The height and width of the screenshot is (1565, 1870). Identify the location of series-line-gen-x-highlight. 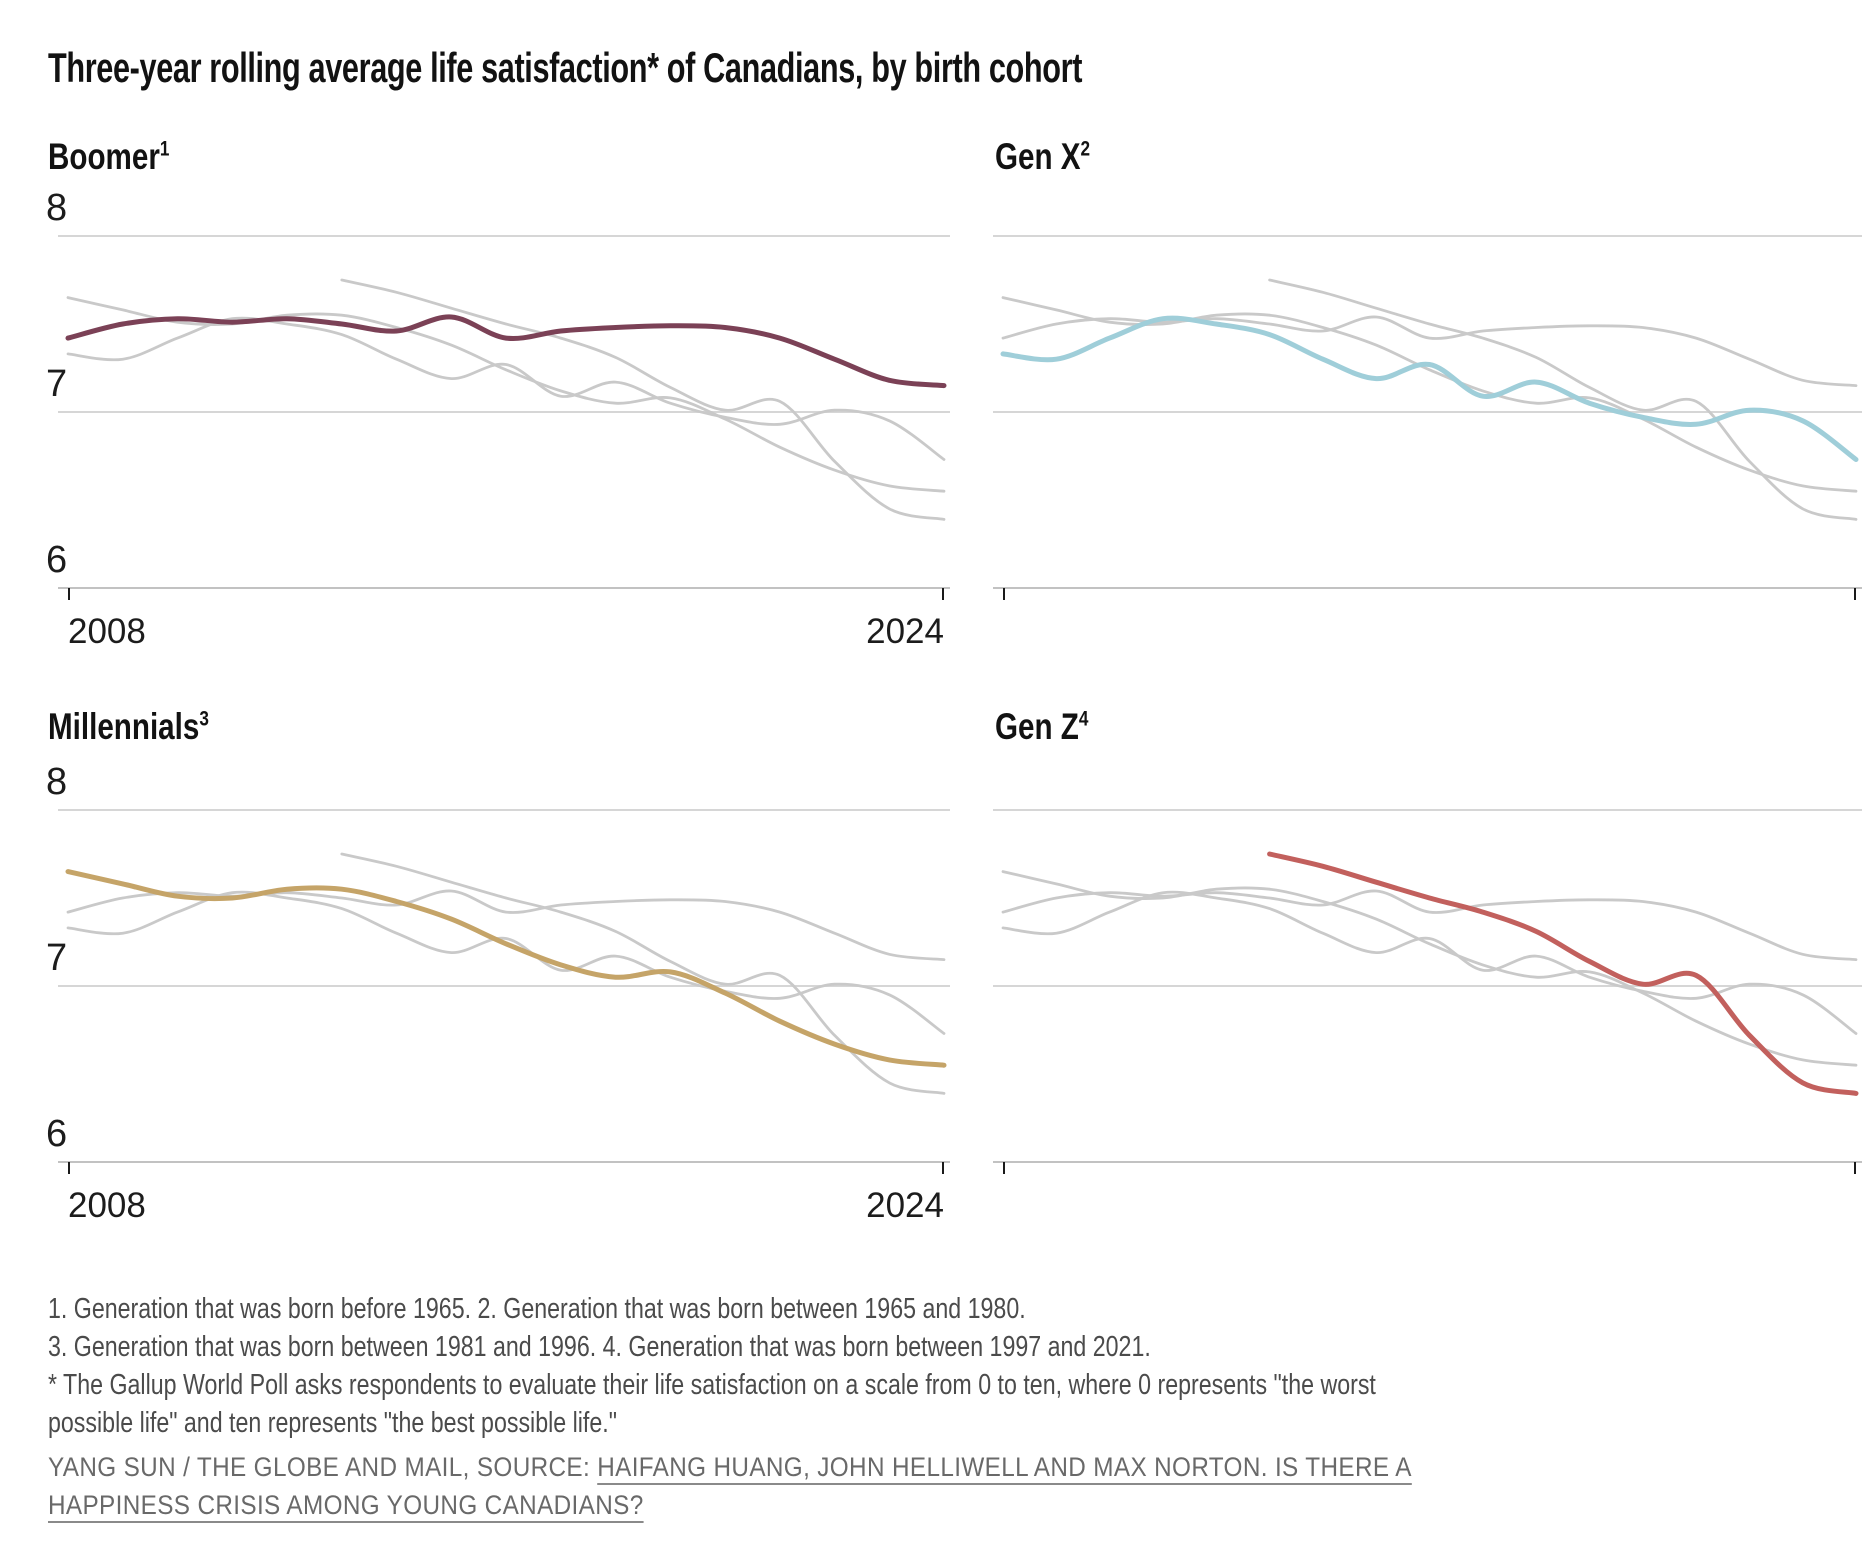
(1429, 388).